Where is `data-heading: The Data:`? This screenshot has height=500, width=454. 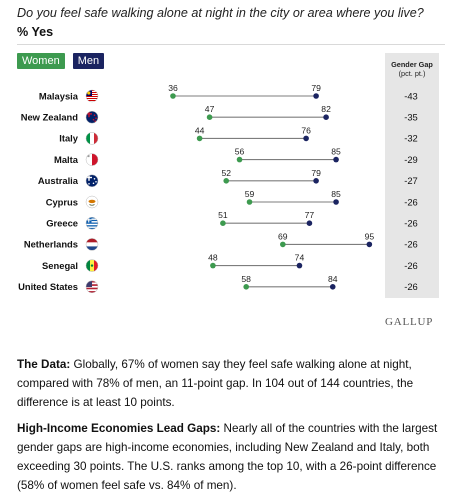 data-heading: The Data: is located at coordinates (44, 364).